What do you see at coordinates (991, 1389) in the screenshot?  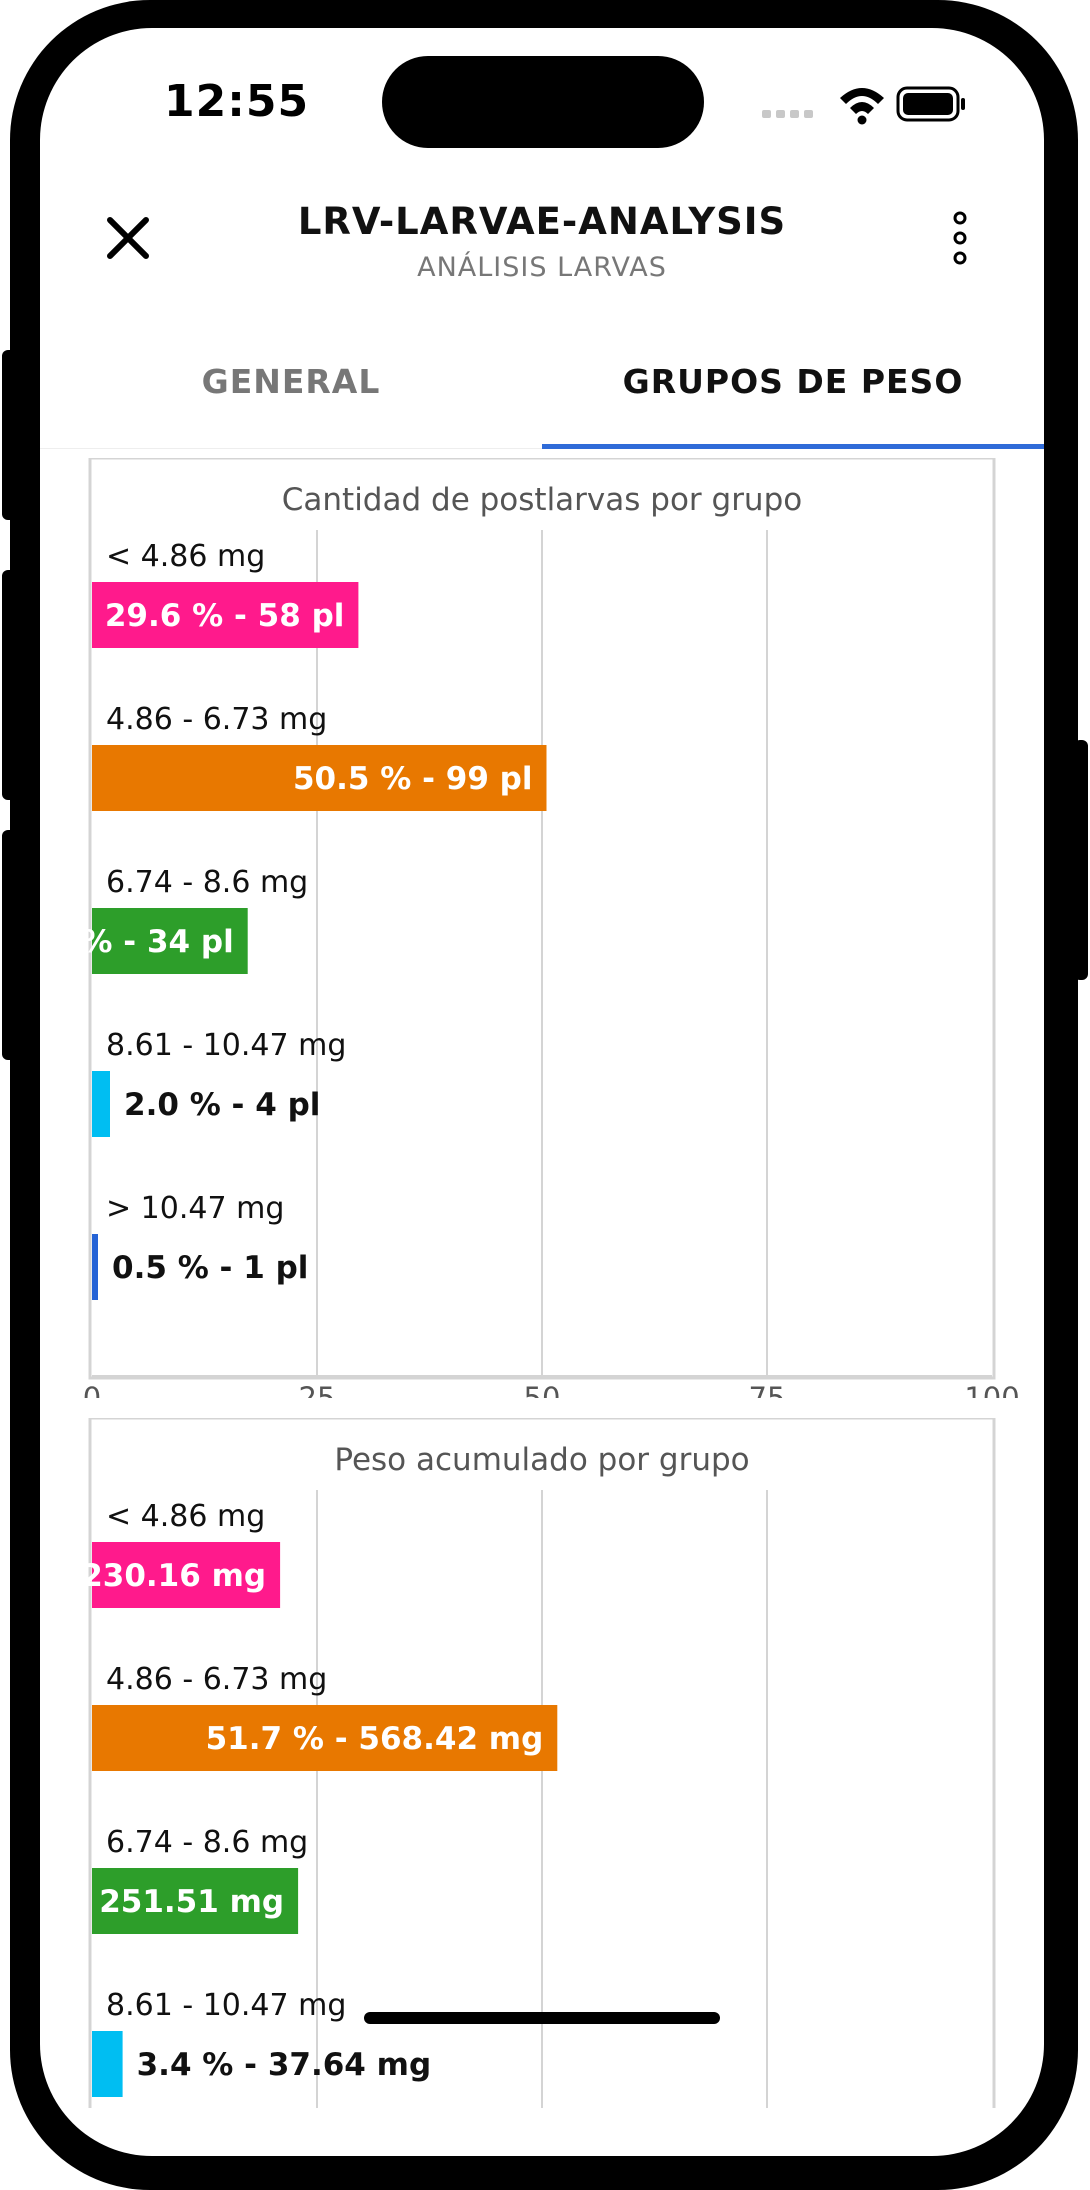 I see `x-tick-label: 100` at bounding box center [991, 1389].